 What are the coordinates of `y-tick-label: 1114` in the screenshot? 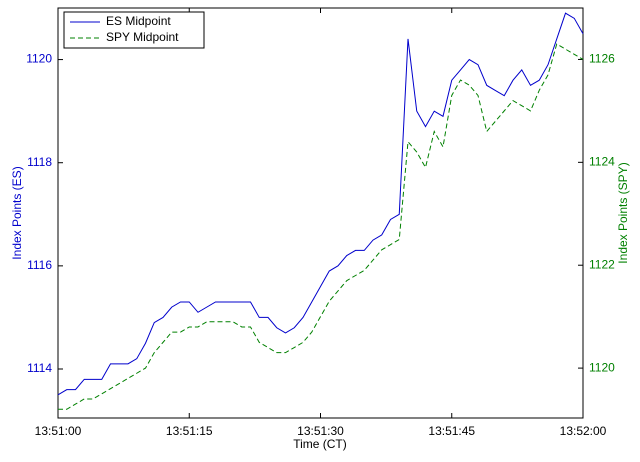 It's located at (39, 368).